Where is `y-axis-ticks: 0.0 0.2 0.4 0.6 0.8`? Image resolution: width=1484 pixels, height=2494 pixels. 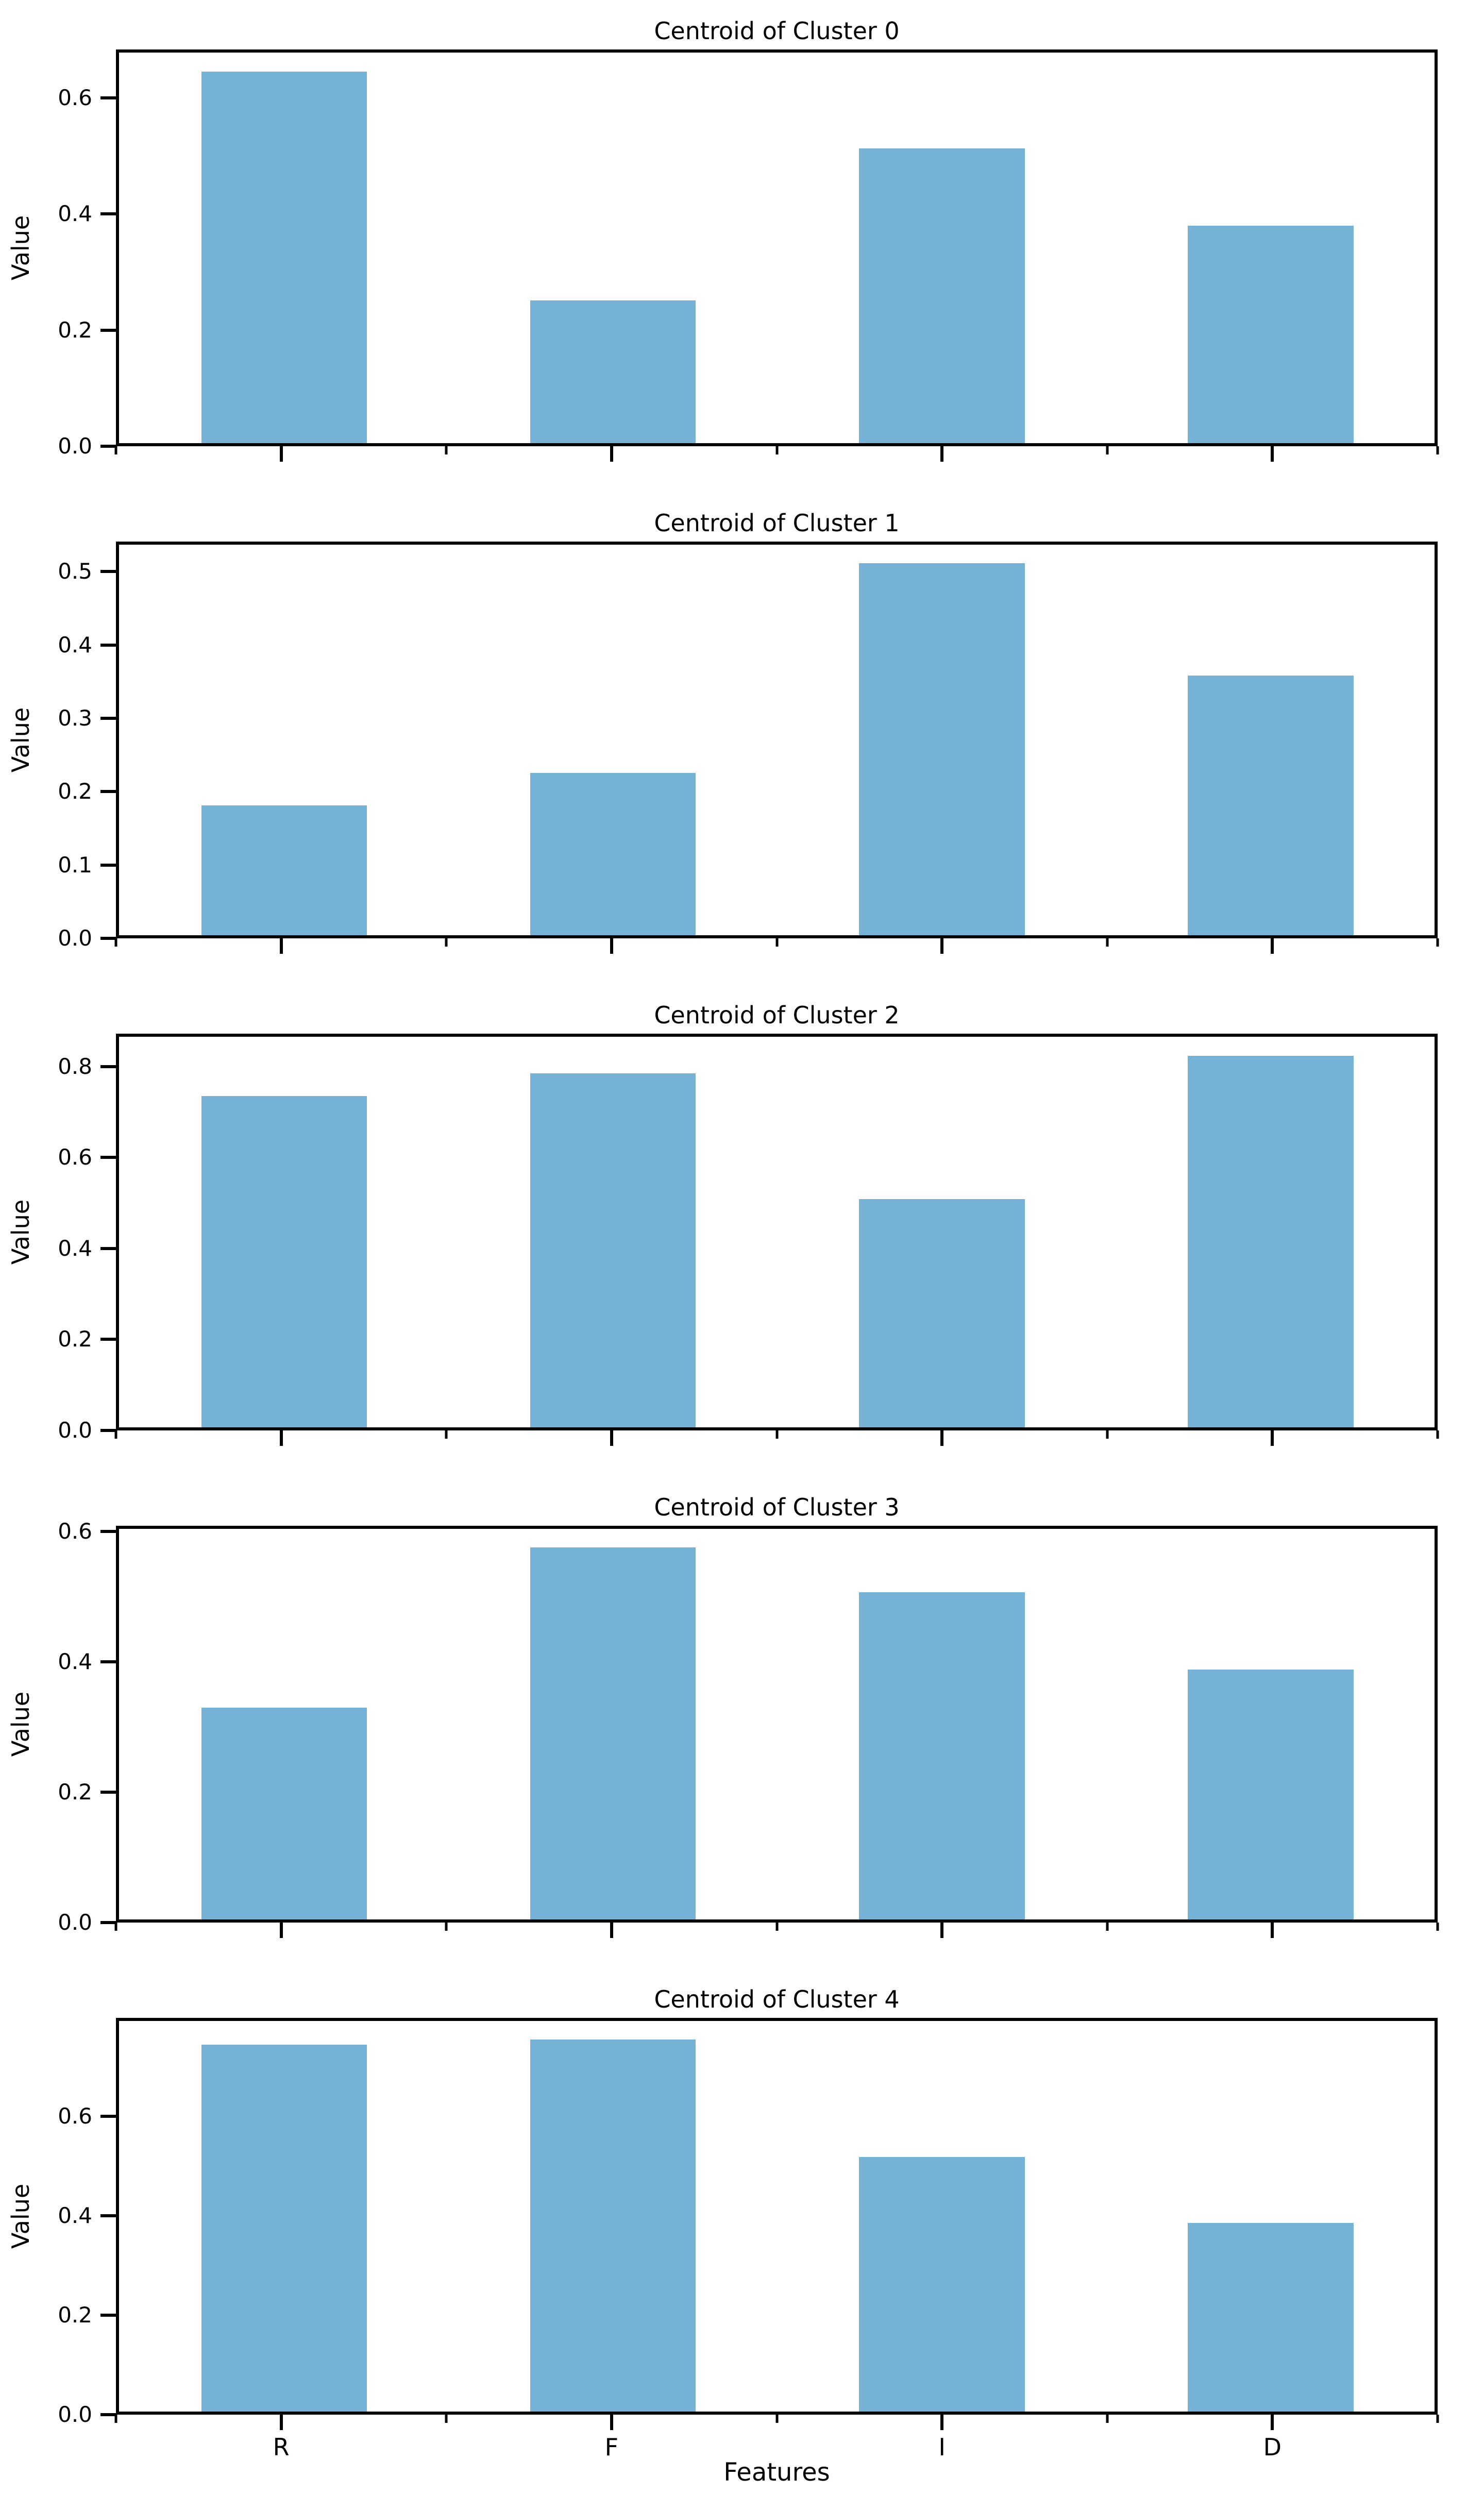
y-axis-ticks: 0.0 0.2 0.4 0.6 0.8 is located at coordinates (78, 1237).